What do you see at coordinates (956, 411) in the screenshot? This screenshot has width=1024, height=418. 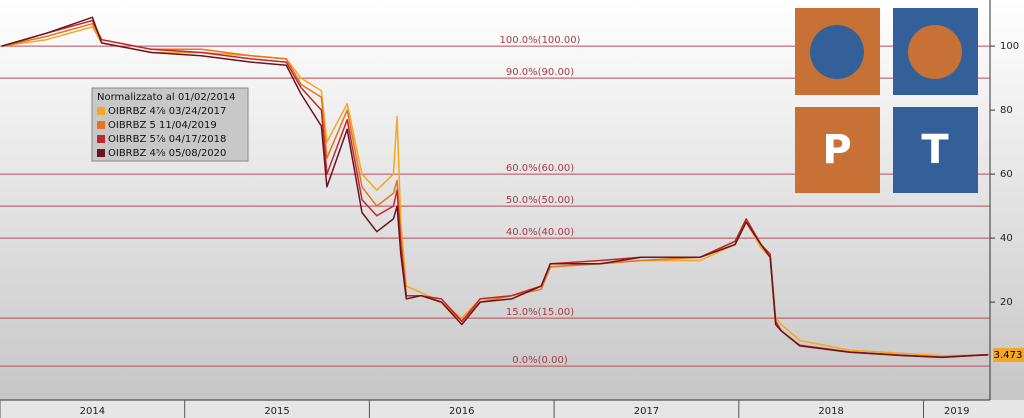 I see `x-tick-label: 2019` at bounding box center [956, 411].